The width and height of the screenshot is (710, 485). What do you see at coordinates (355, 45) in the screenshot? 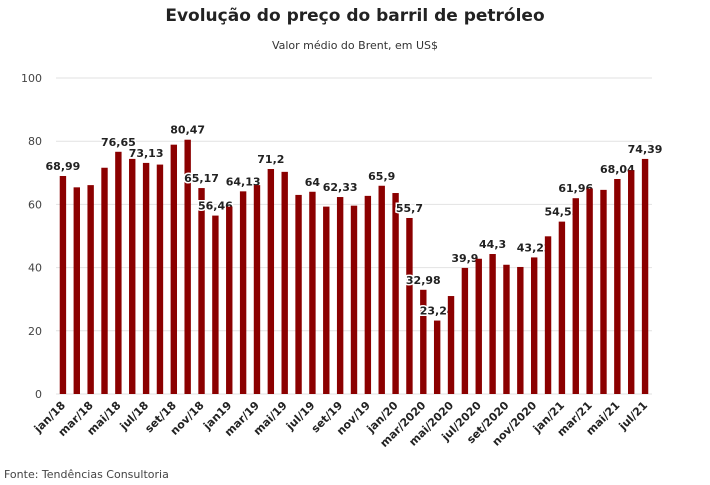
I see `chart-subtitle: Valor médio do Brent, em US$` at bounding box center [355, 45].